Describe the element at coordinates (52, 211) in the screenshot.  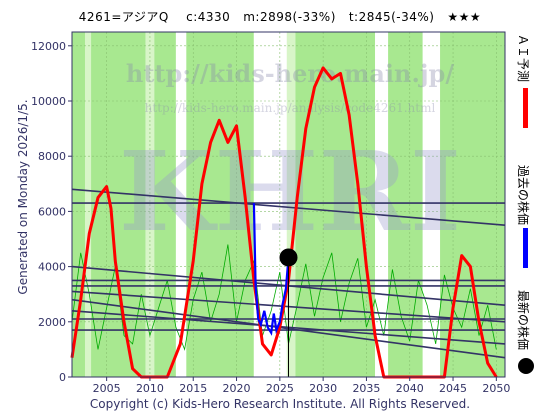
I see `y-tick-label-6000: 6000` at that location.